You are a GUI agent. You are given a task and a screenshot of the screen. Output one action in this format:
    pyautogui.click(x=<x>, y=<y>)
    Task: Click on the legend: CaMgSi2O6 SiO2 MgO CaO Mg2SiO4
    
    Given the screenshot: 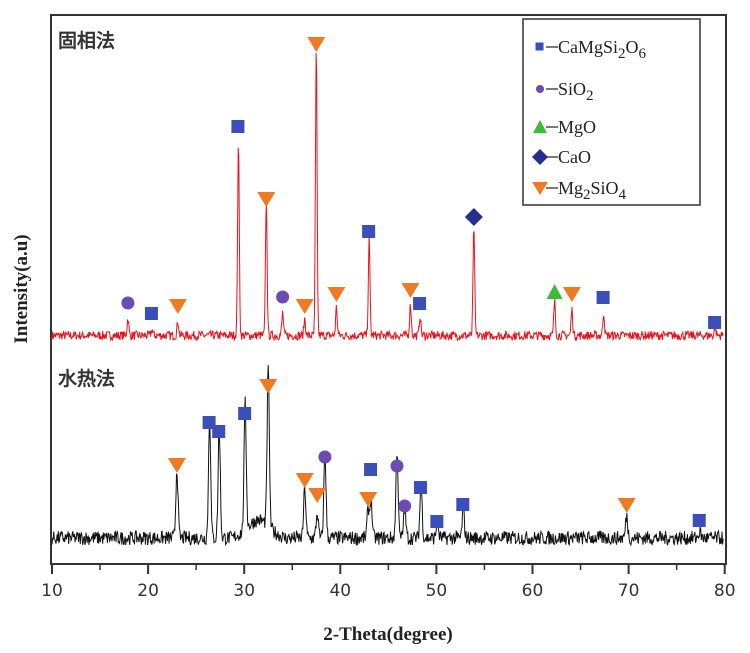 What is the action you would take?
    pyautogui.click(x=611, y=112)
    